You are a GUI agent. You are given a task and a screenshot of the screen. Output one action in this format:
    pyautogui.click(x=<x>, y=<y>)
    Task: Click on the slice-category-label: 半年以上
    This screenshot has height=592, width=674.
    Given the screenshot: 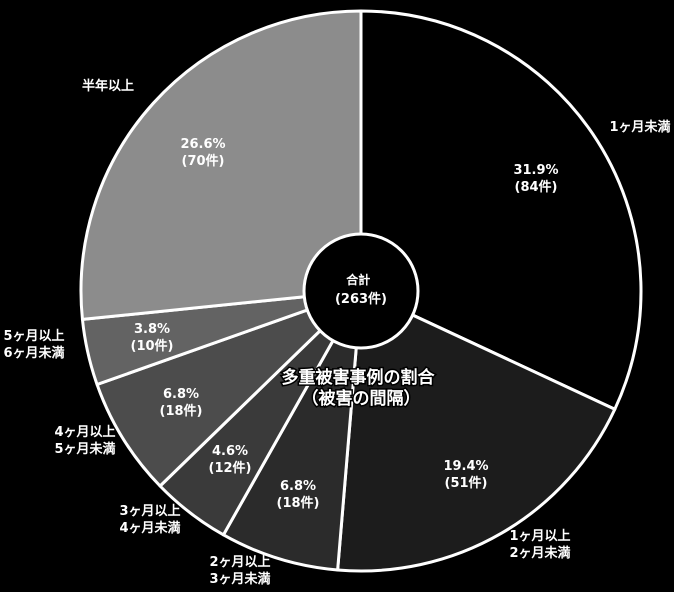 What is the action you would take?
    pyautogui.click(x=108, y=86)
    